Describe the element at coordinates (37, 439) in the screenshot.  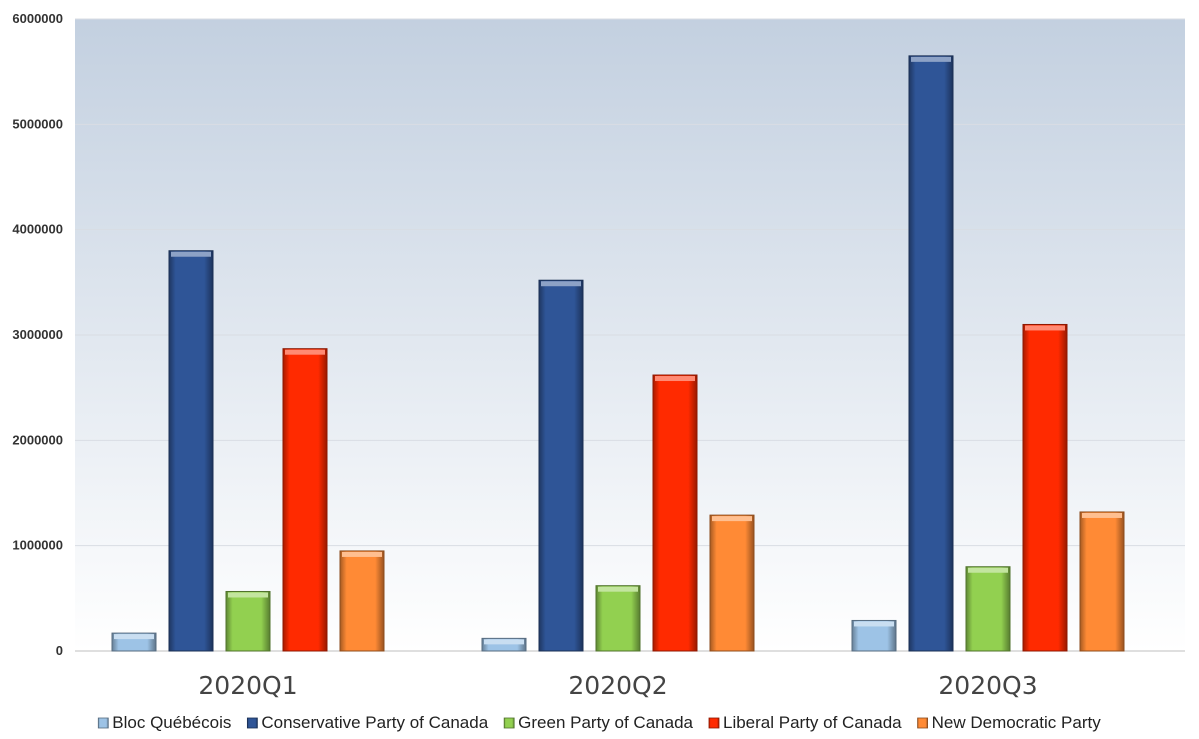
I see `y-tick-label: 2000000` at that location.